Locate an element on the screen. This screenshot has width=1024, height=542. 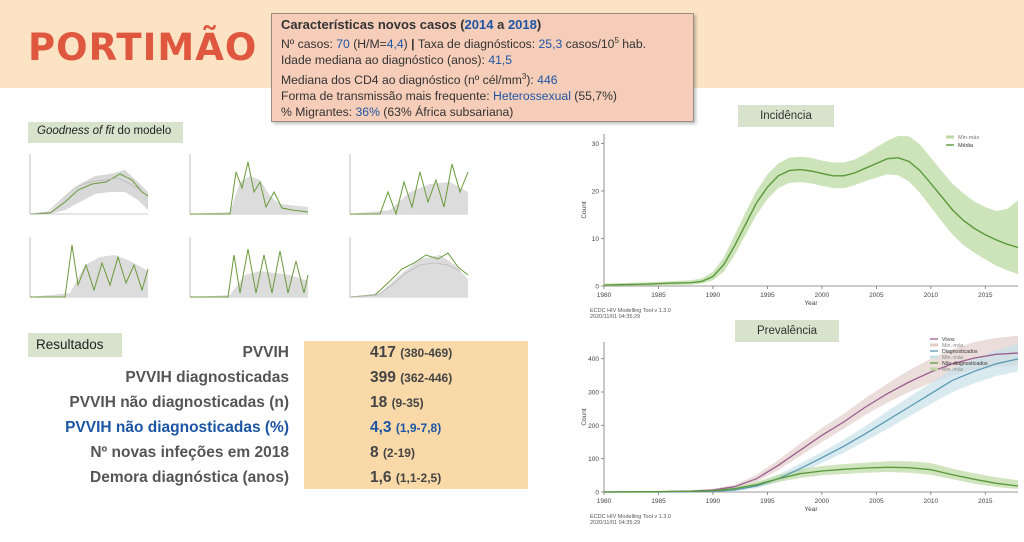
result-value-undiagnosed-n: 18 (9-35) is located at coordinates (397, 402).